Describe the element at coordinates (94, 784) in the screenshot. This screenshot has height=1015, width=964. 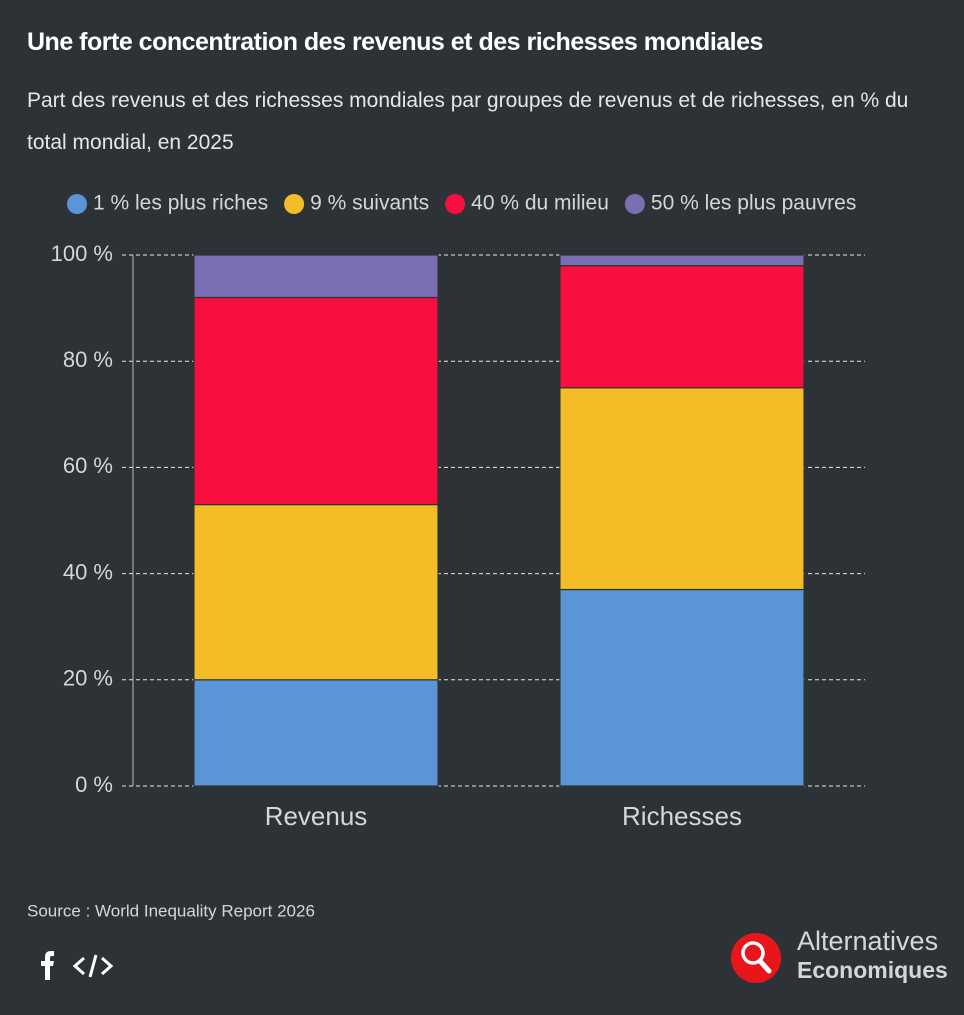
I see `y-tick-label: 0 %` at that location.